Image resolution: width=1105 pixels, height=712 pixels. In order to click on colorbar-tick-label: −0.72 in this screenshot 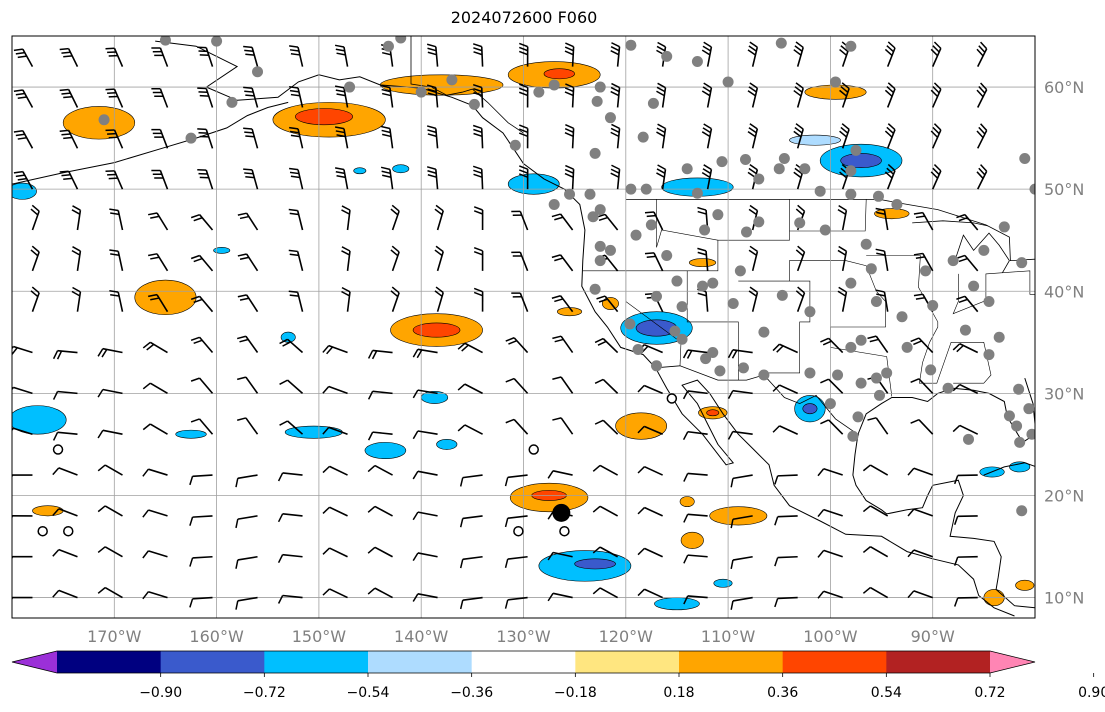, I will do `click(264, 693)`.